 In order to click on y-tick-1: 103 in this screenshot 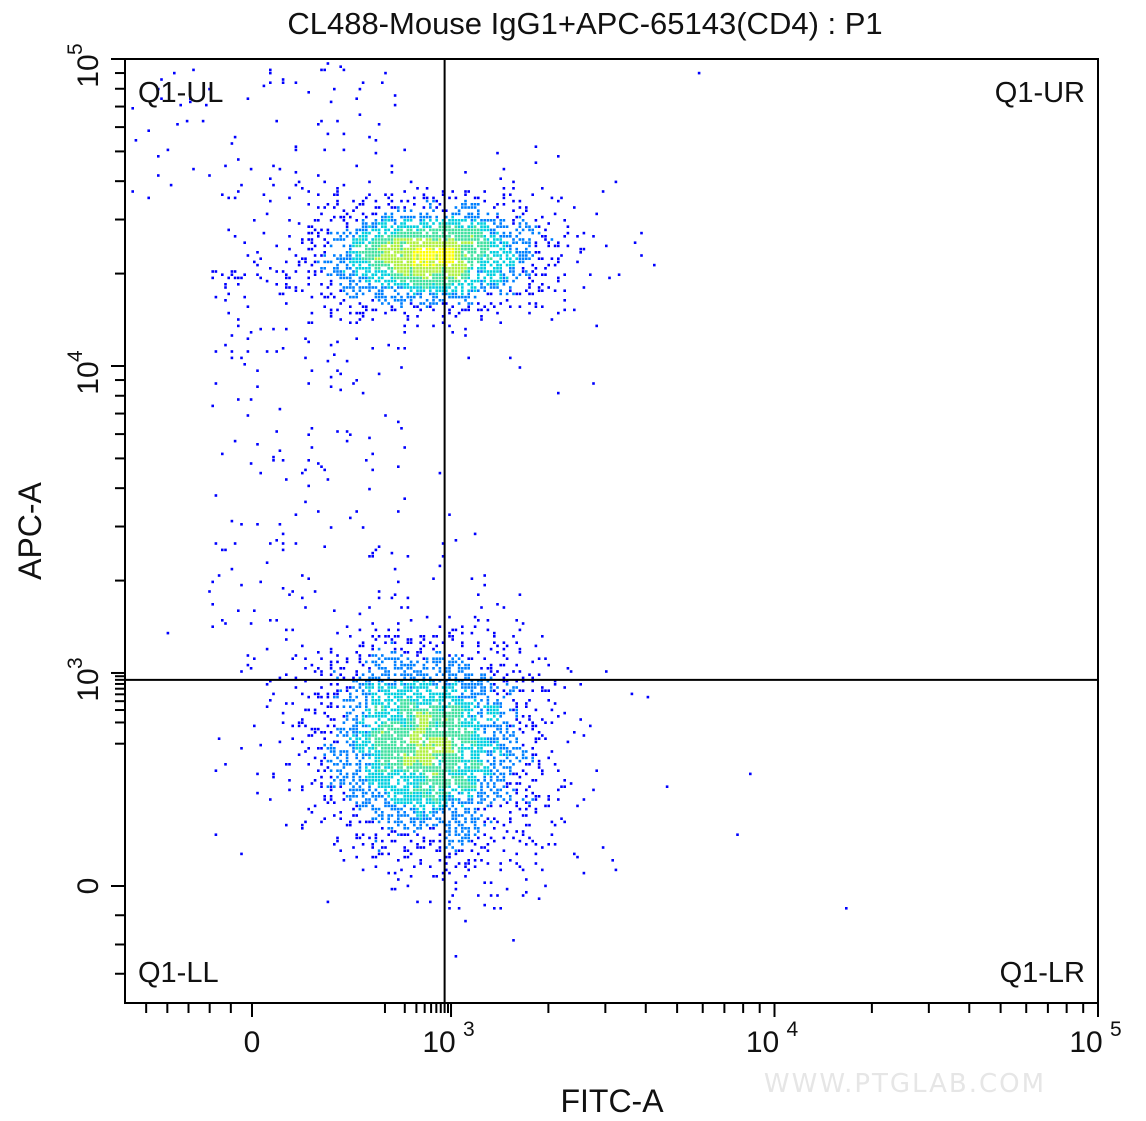, I will do `click(84, 679)`.